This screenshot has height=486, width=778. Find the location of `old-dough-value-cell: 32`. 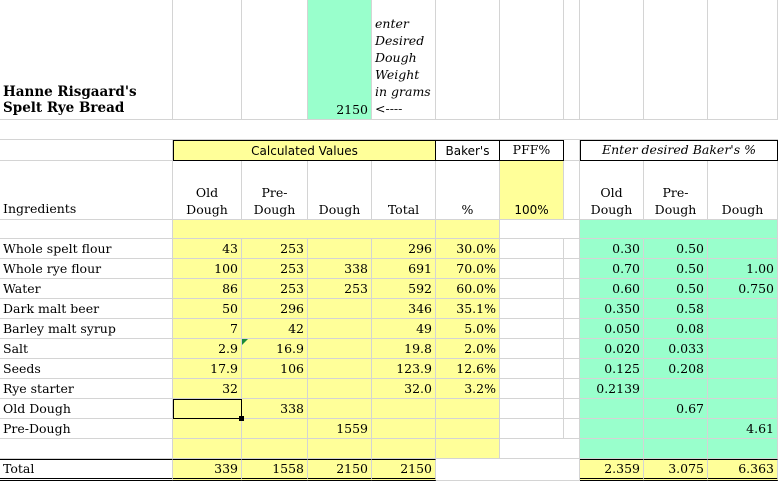

old-dough-value-cell: 32 is located at coordinates (207, 389).